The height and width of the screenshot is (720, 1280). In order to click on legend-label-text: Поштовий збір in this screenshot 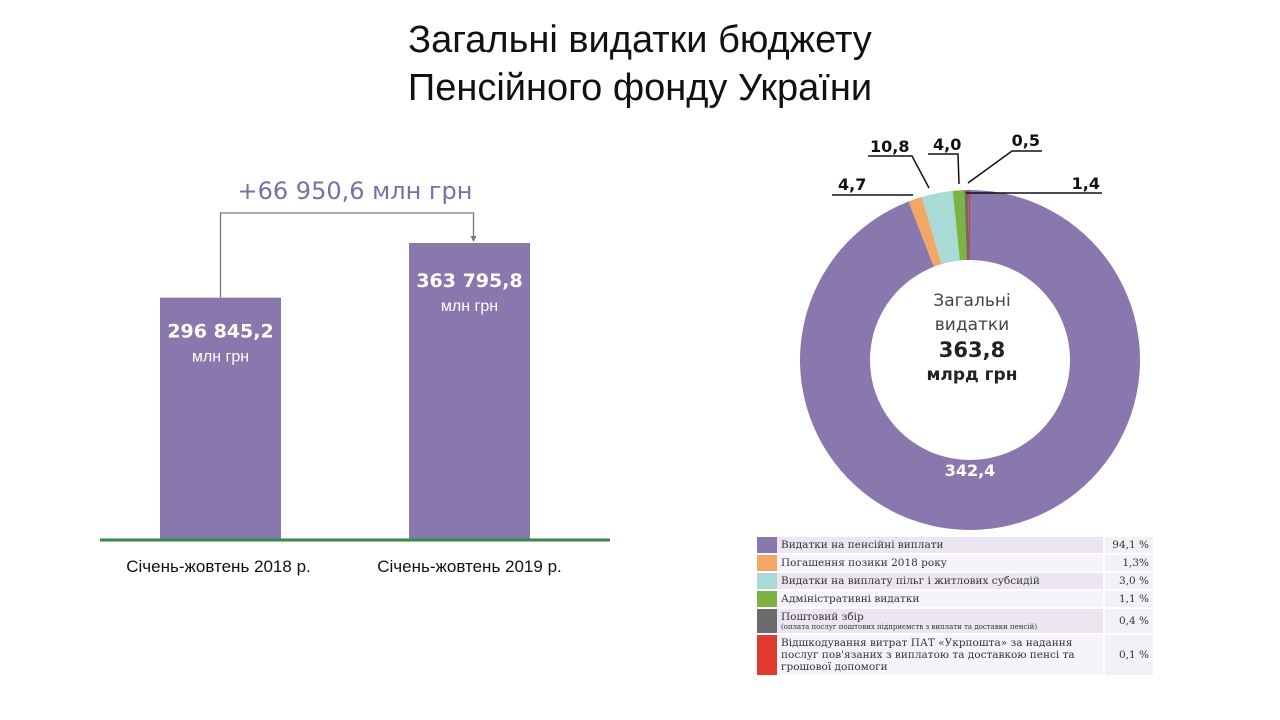, I will do `click(822, 617)`.